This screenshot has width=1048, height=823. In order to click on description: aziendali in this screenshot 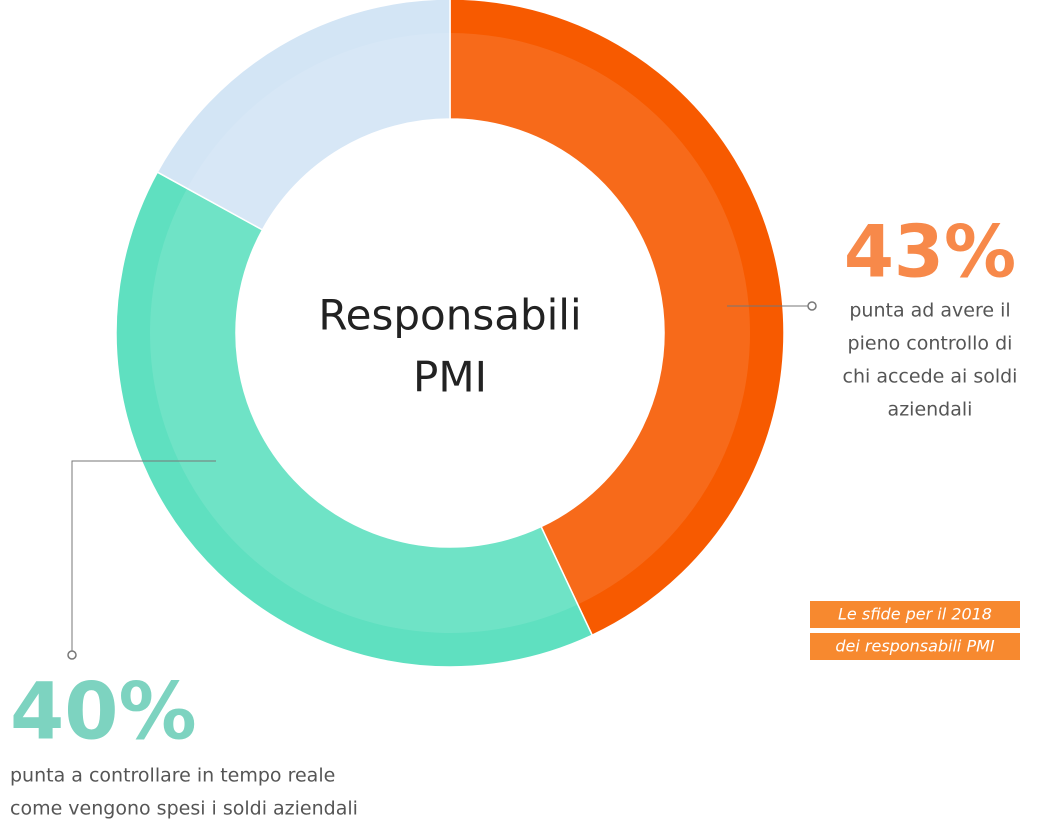, I will do `click(930, 410)`.